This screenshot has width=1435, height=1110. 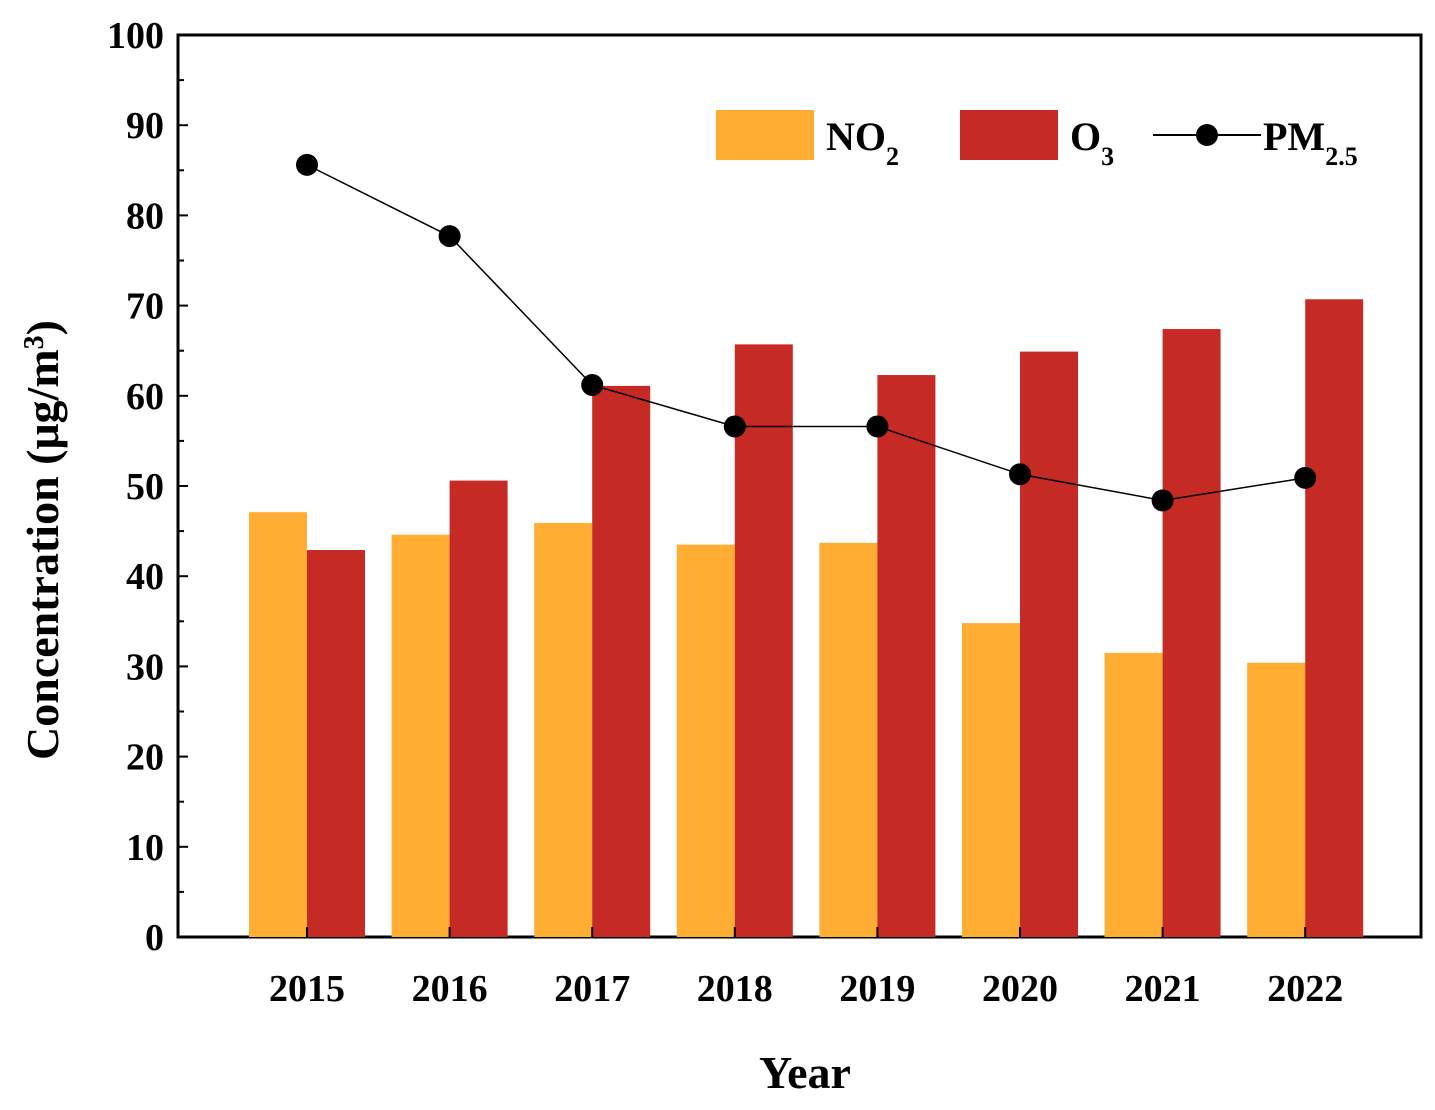 I want to click on y-tick-label: 0, so click(x=154, y=938).